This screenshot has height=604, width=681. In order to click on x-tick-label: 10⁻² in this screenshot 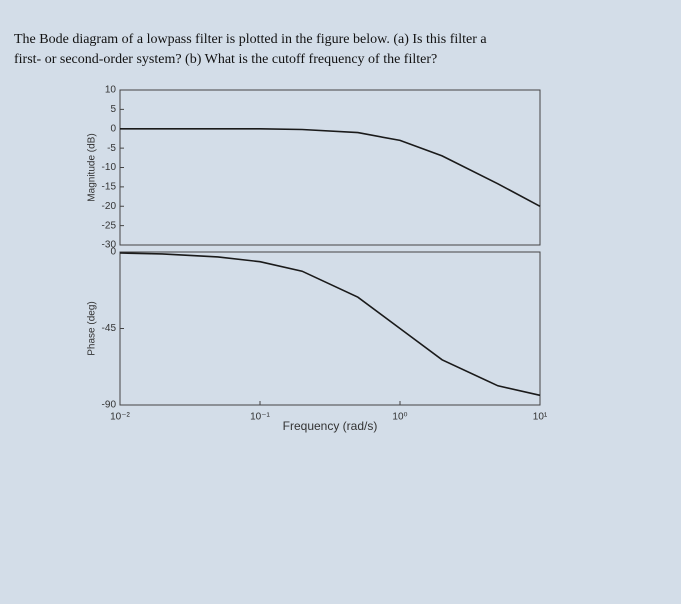, I will do `click(120, 417)`.